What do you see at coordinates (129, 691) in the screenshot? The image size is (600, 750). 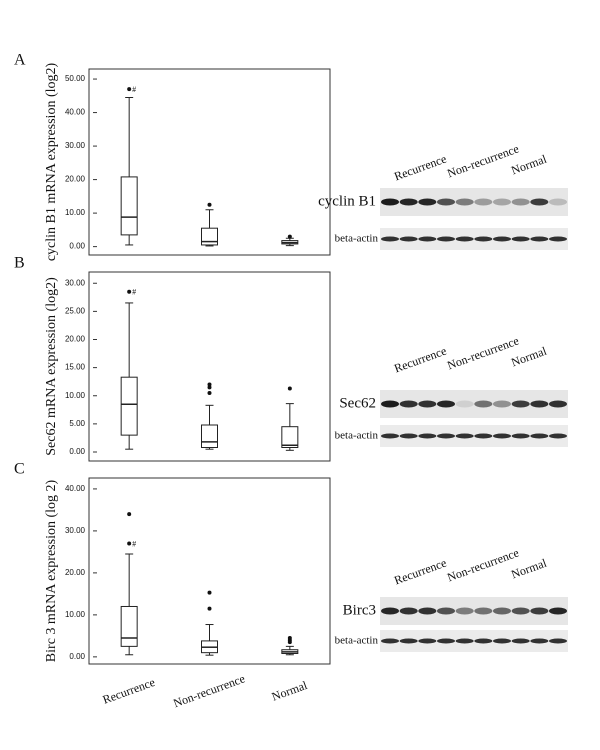 I see `x-tick-label: Recurrence` at bounding box center [129, 691].